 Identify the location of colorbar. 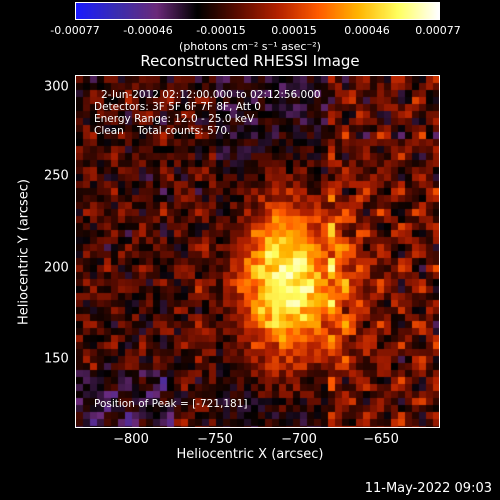
(257, 11).